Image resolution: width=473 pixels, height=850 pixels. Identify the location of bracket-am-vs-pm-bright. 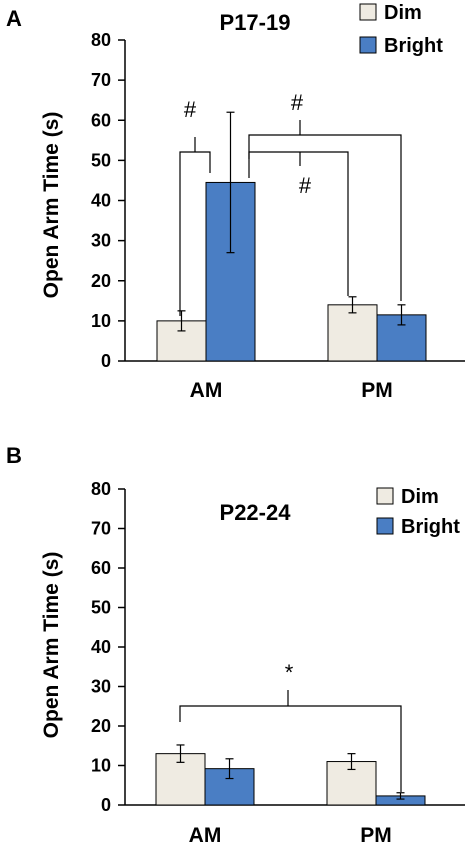
(290, 748).